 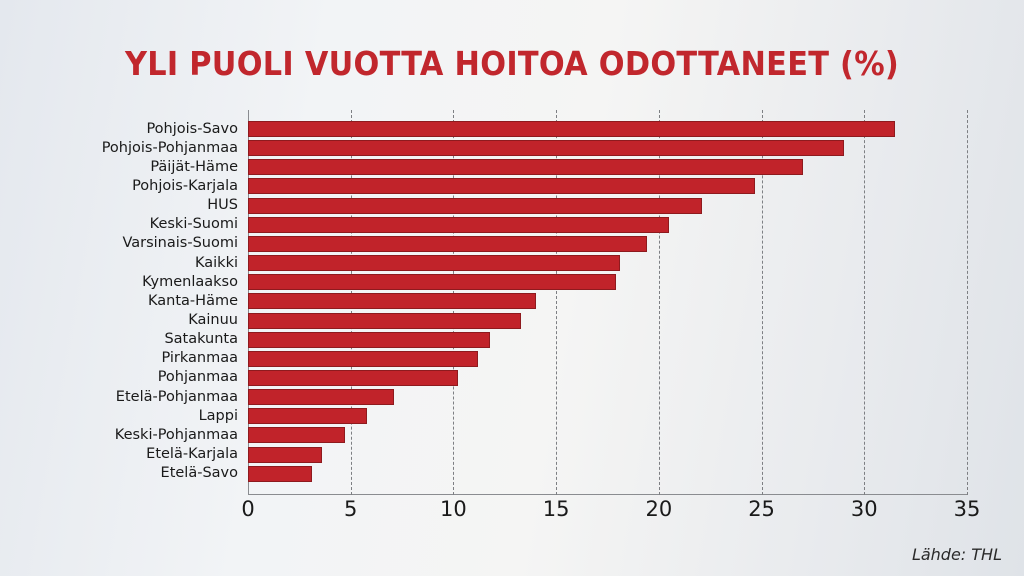 I want to click on chart-title: YLI PUOLI VUOTTA HOITOA ODOTTANEET (%), so click(x=512, y=63).